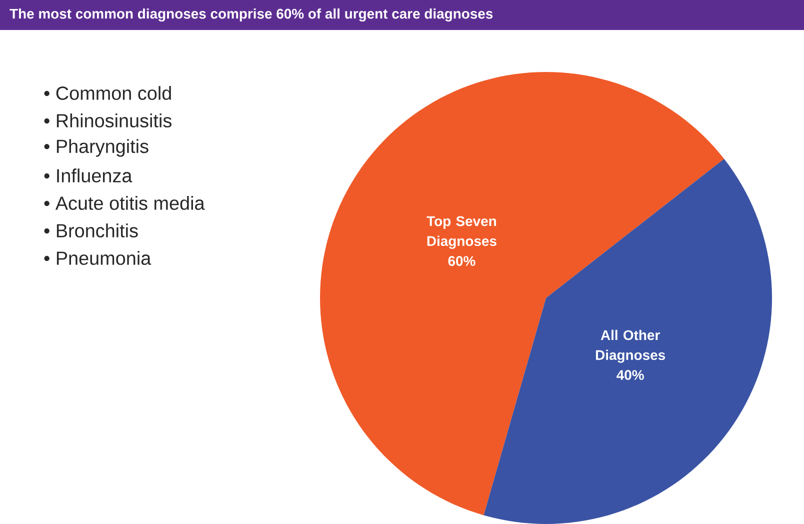 This screenshot has width=804, height=524. I want to click on data-label: 40%, so click(630, 375).